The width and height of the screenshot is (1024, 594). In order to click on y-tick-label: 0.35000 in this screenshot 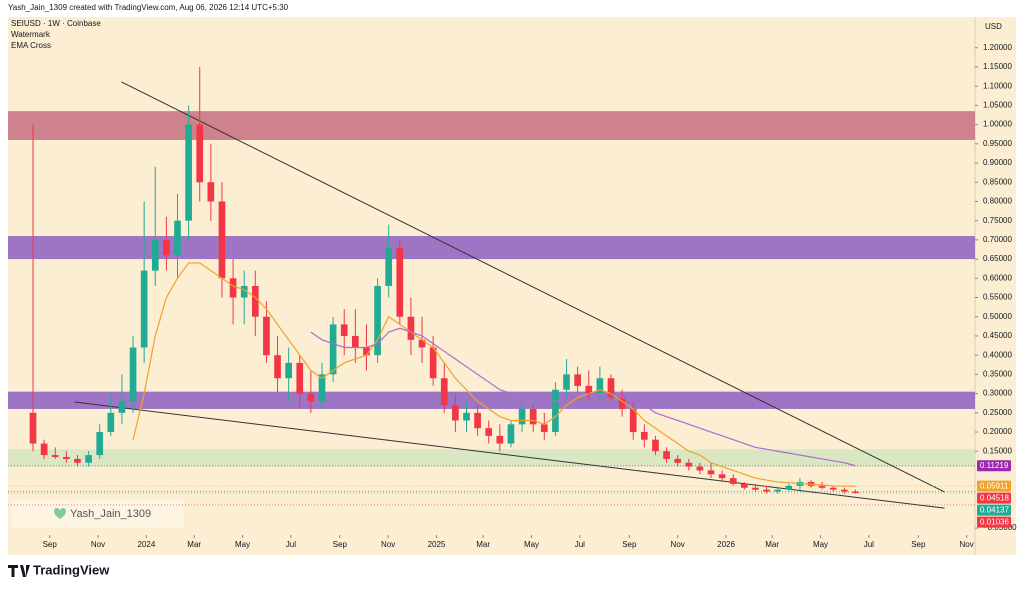, I will do `click(997, 373)`.